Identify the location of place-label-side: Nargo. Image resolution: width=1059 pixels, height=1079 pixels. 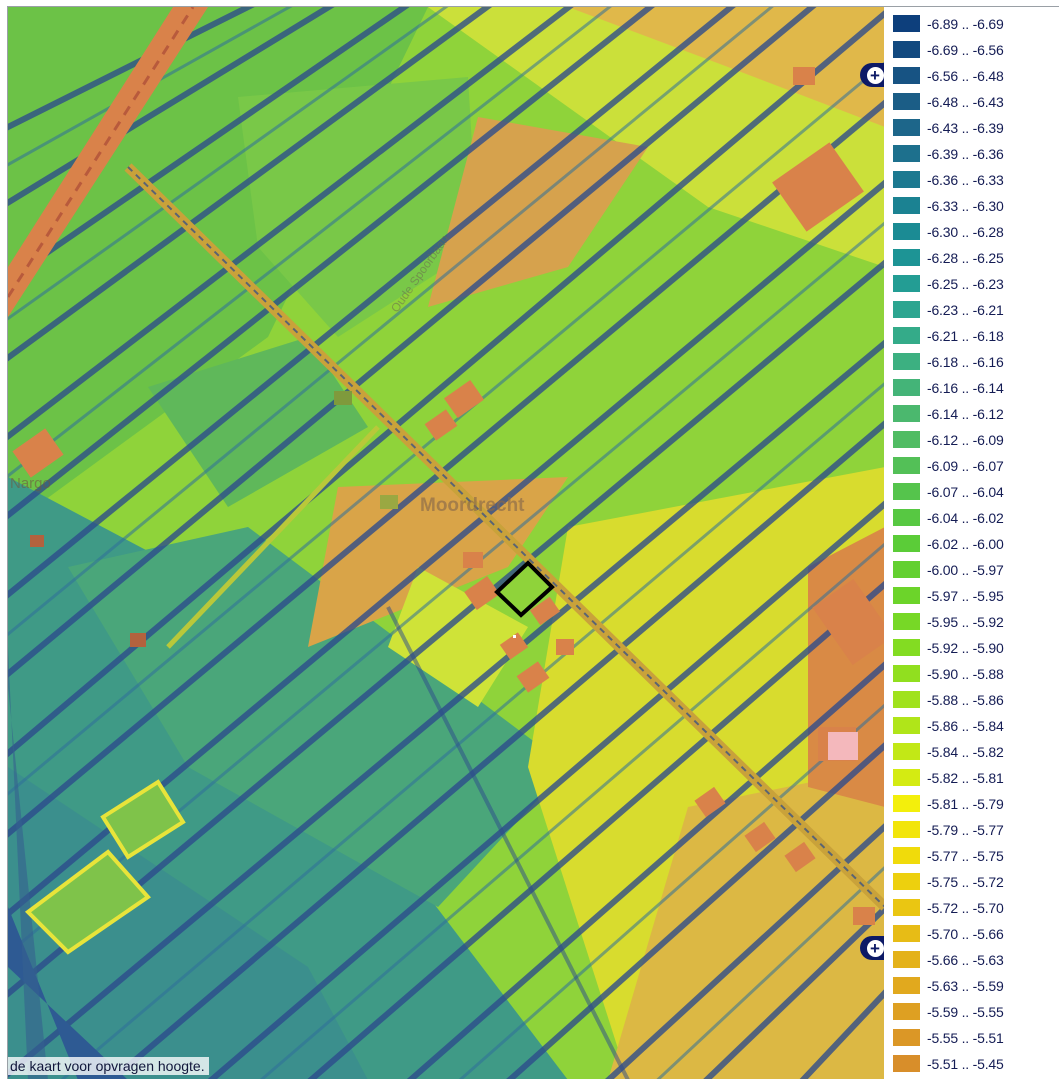
(30, 483).